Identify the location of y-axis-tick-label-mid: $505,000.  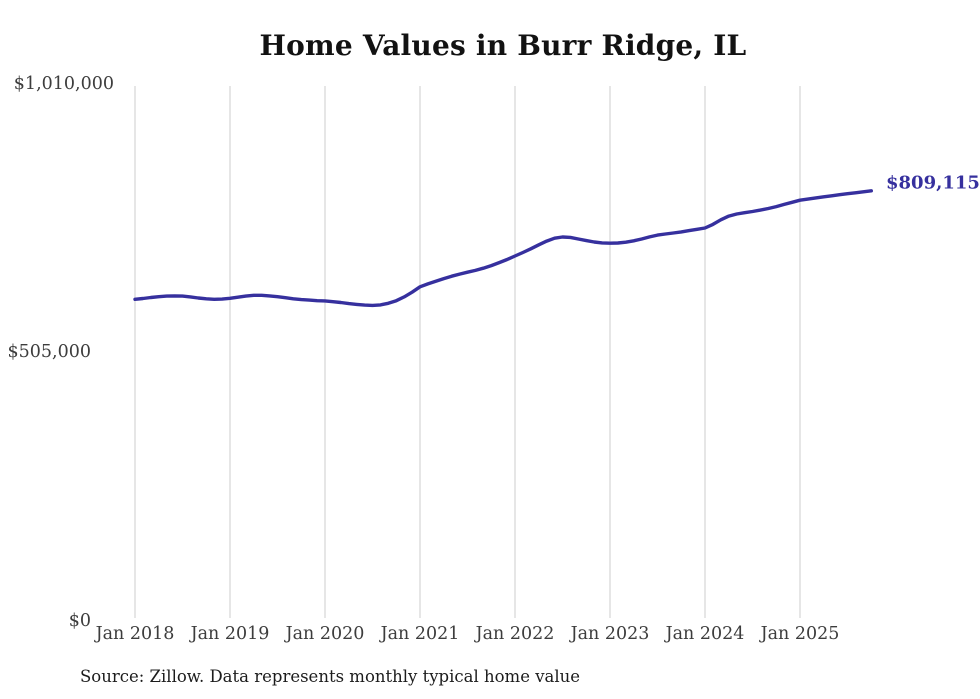
(49, 352).